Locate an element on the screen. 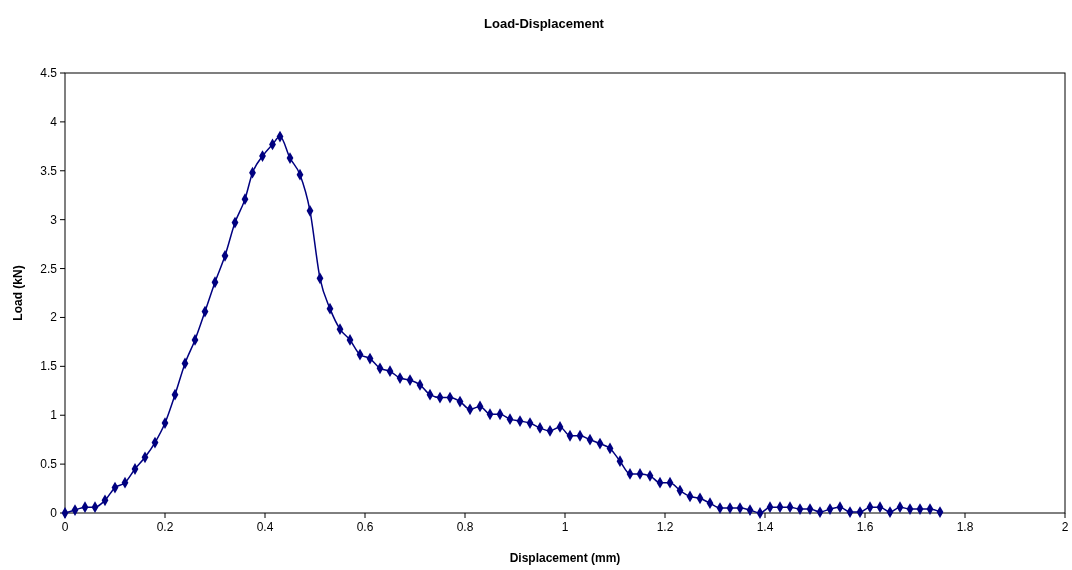  y-tick-label: 3 is located at coordinates (54, 219).